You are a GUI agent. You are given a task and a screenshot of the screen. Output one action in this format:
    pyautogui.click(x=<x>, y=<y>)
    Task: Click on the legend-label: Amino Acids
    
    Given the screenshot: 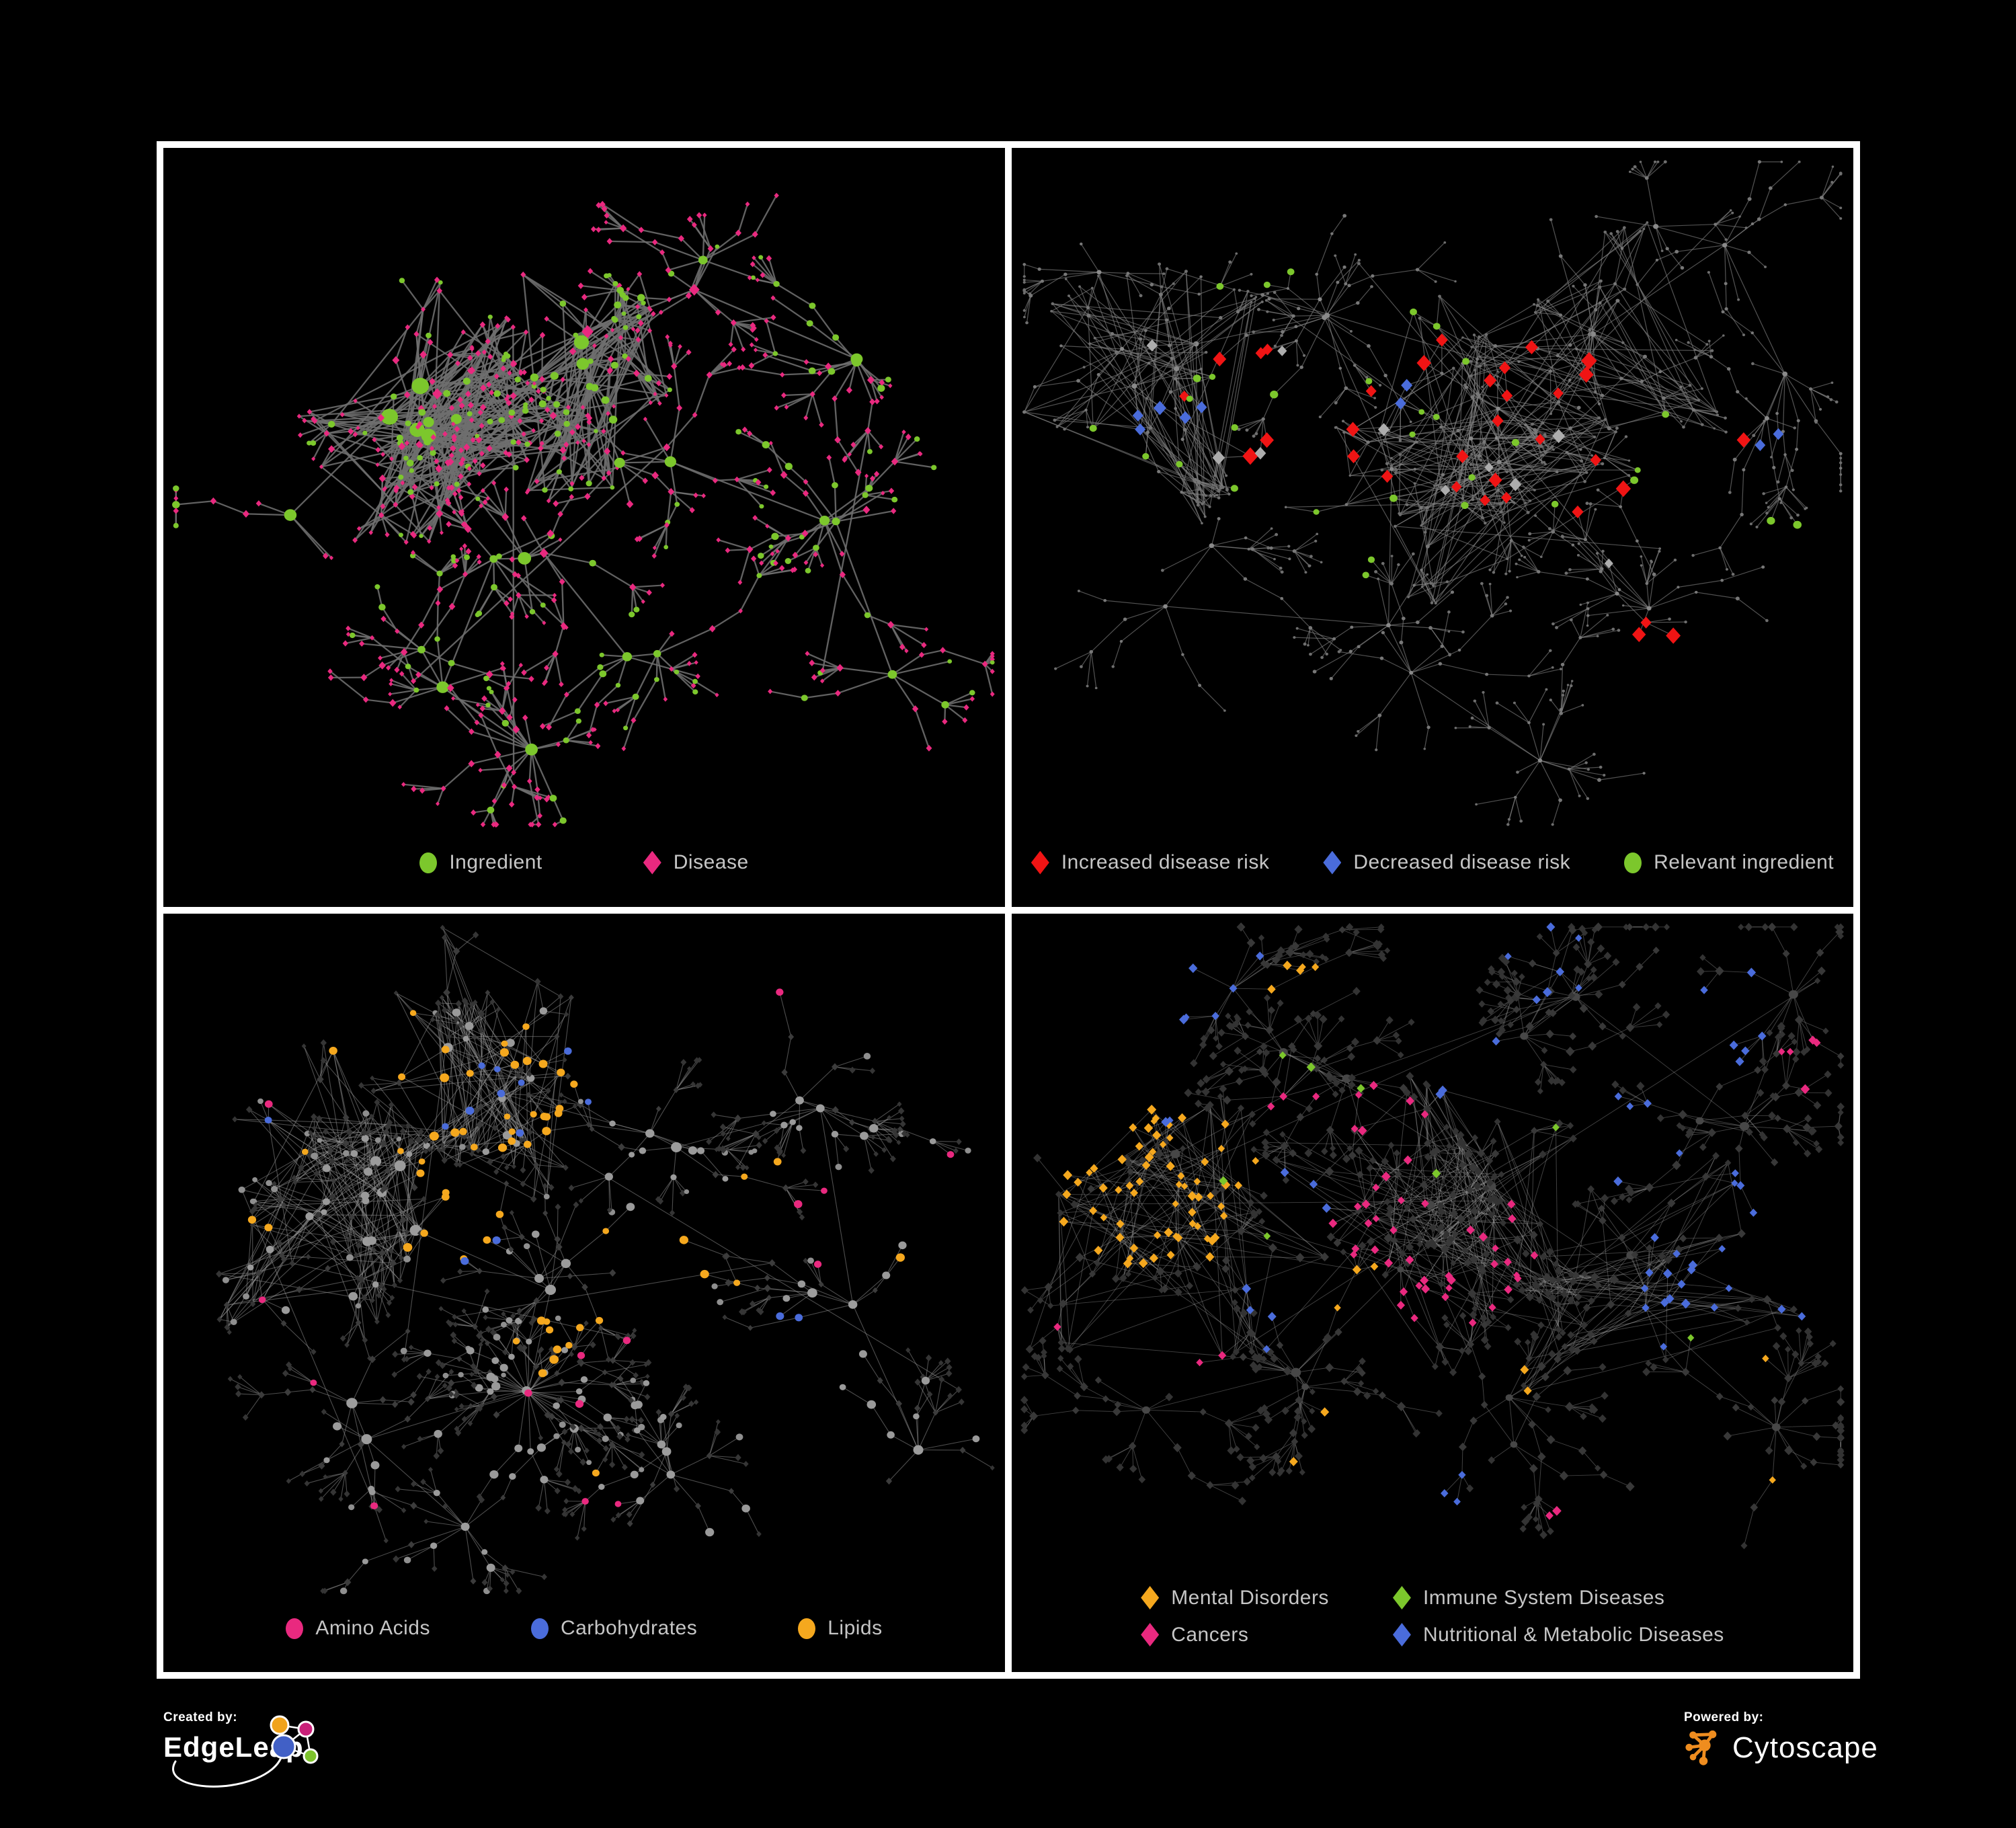 What is the action you would take?
    pyautogui.click(x=372, y=1628)
    